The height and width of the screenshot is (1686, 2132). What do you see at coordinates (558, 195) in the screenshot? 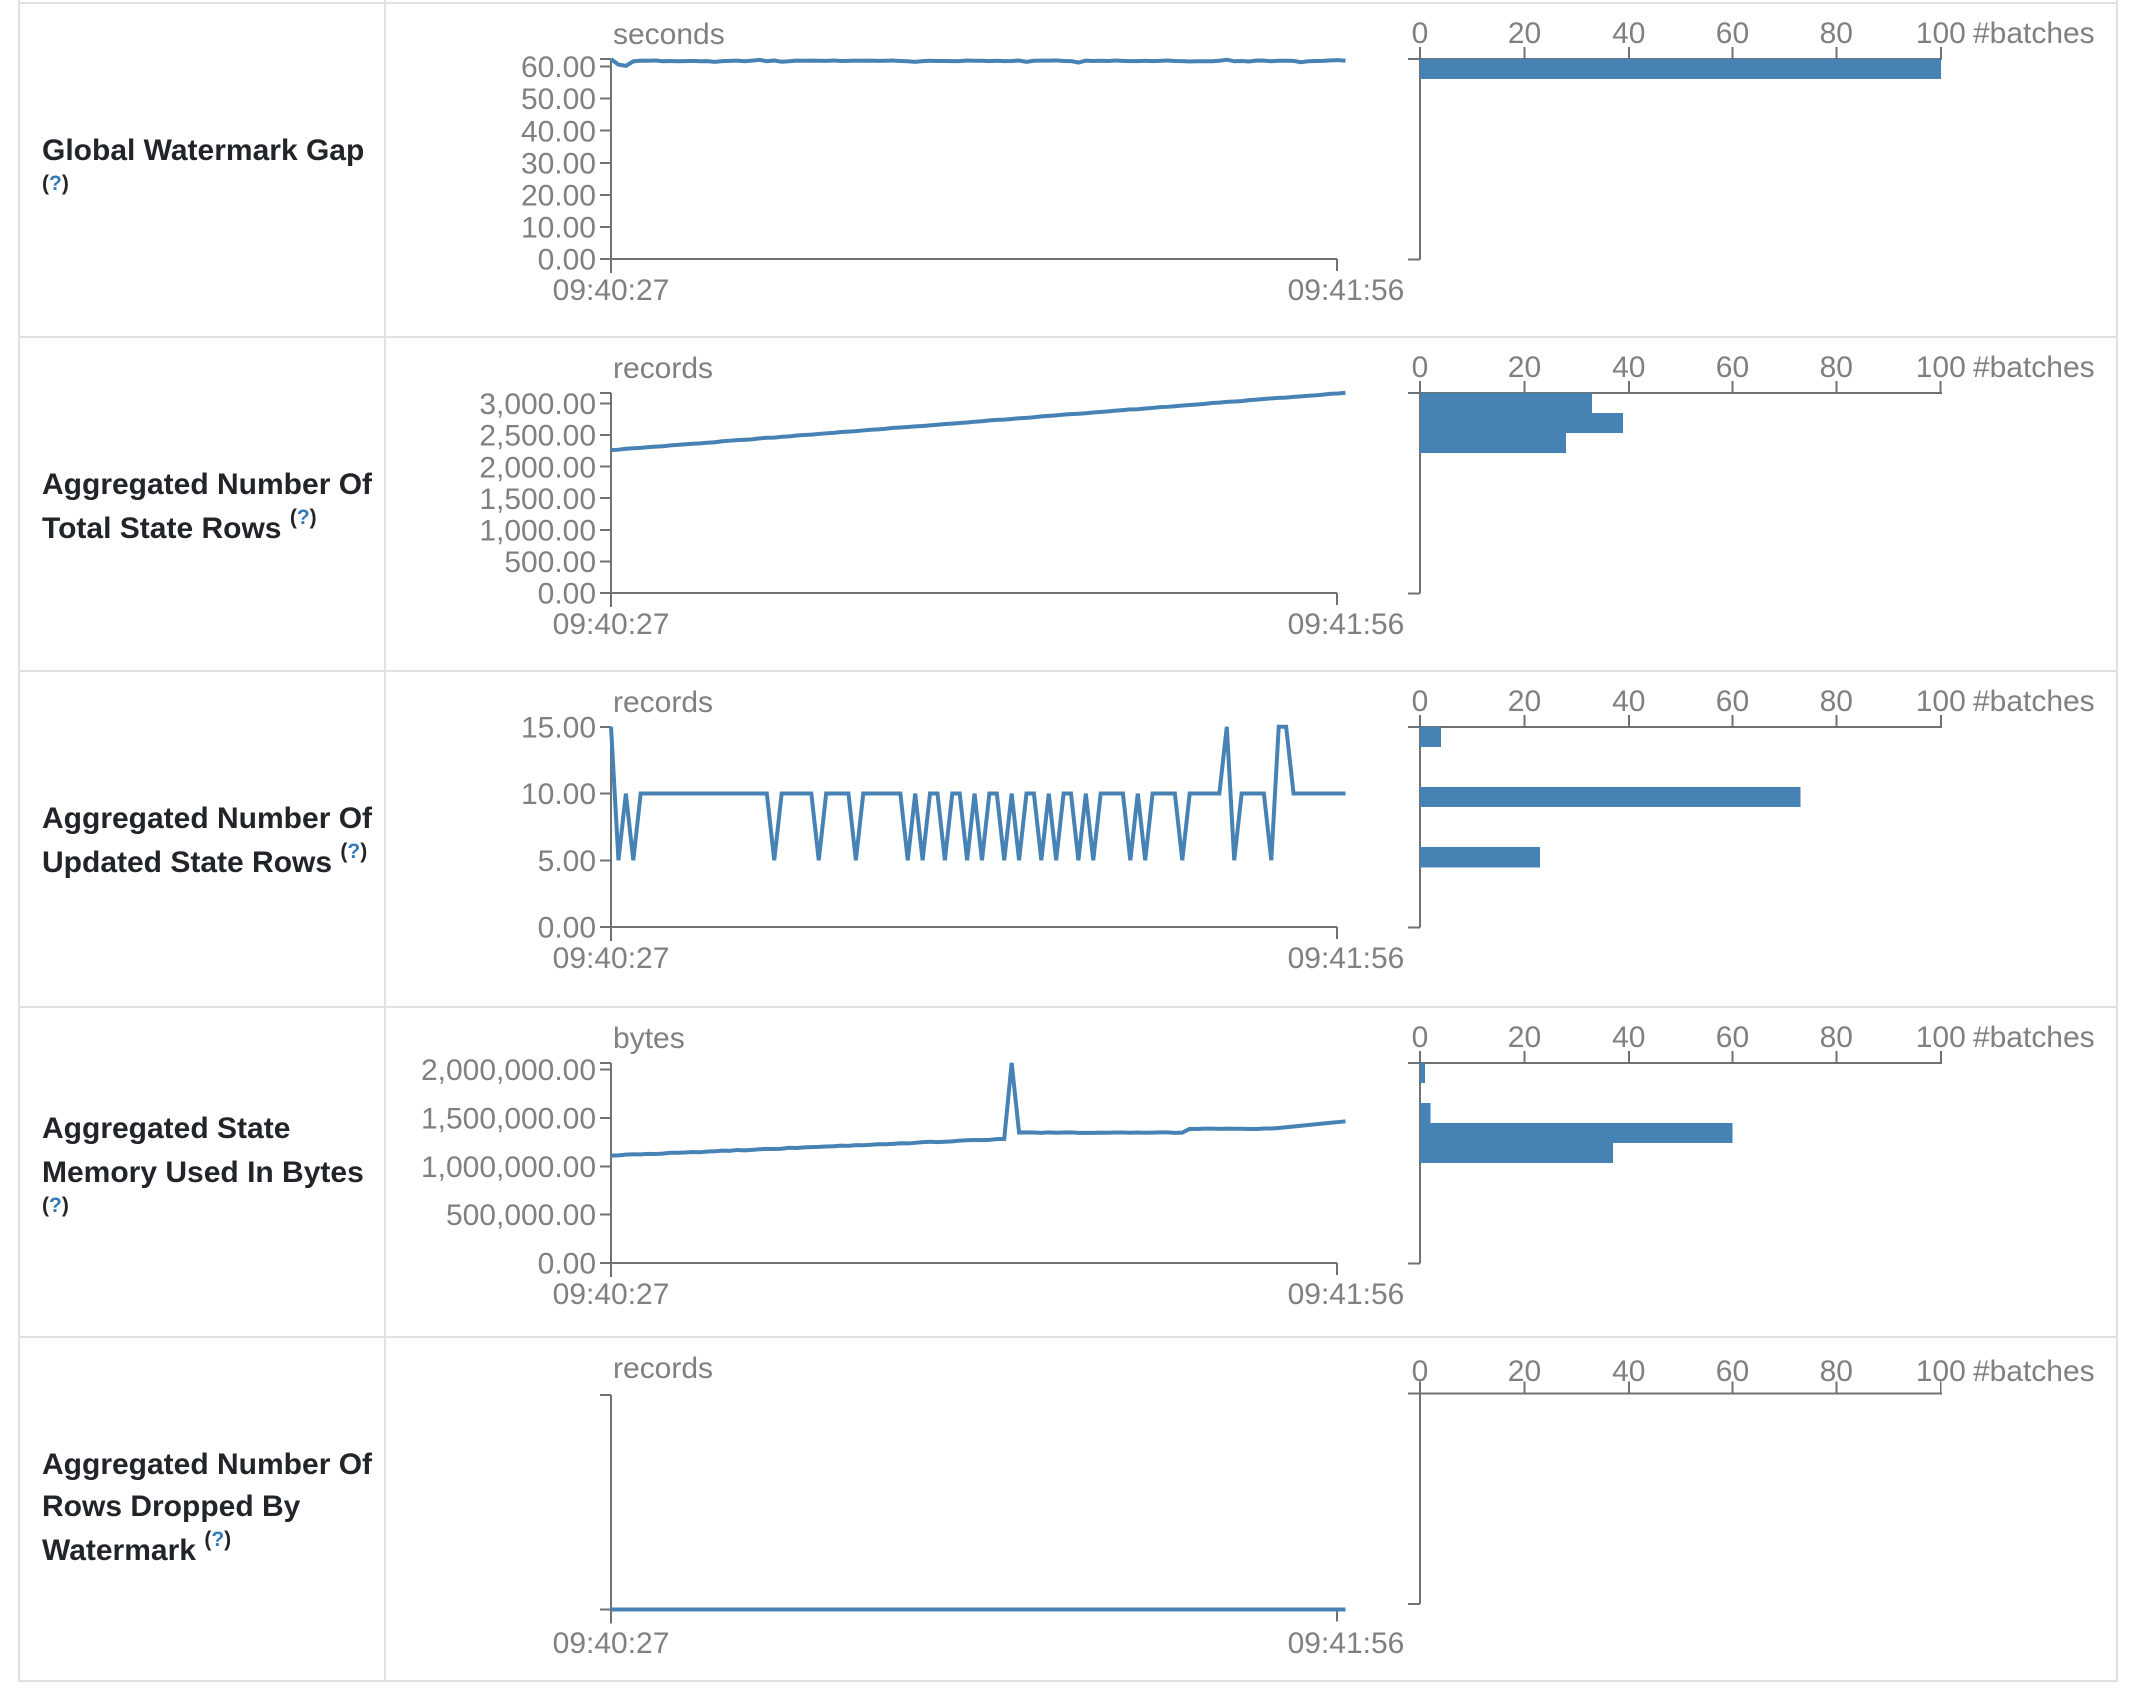
I see `svg-text: 20.00` at bounding box center [558, 195].